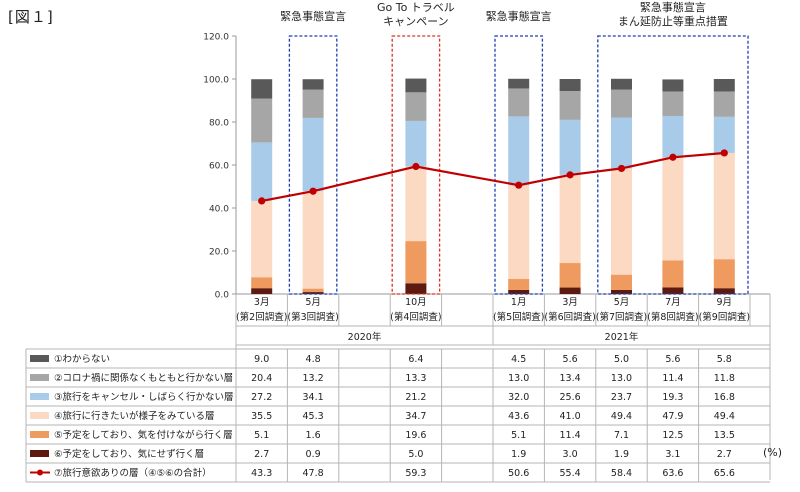 This screenshot has width=800, height=492. Describe the element at coordinates (518, 359) in the screenshot. I see `table-value: 4.5` at that location.